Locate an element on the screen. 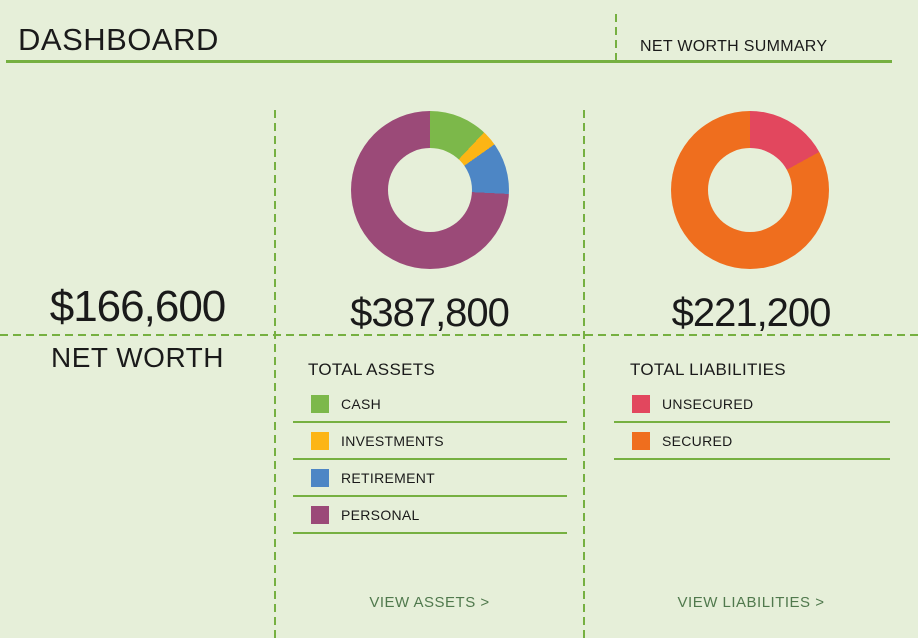 The height and width of the screenshot is (638, 918). total-assets-value: $387,800 is located at coordinates (430, 313).